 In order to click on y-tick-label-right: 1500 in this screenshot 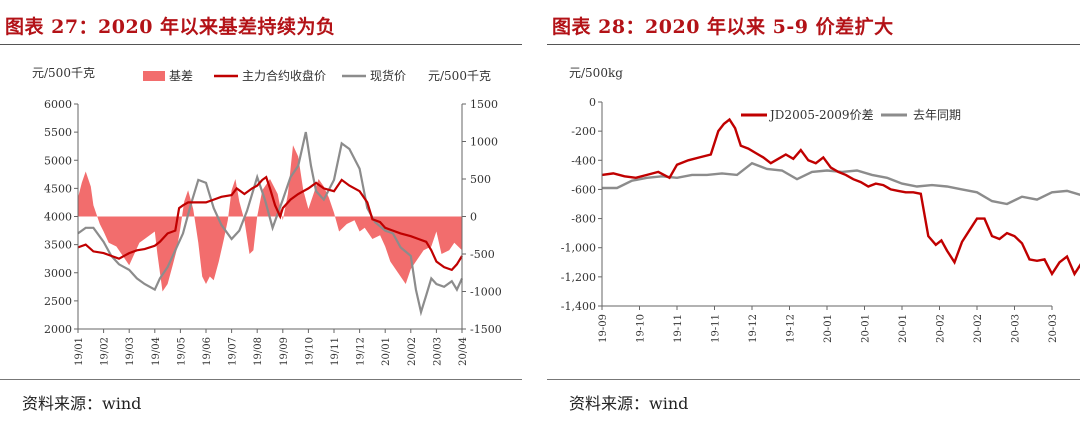, I will do `click(484, 104)`.